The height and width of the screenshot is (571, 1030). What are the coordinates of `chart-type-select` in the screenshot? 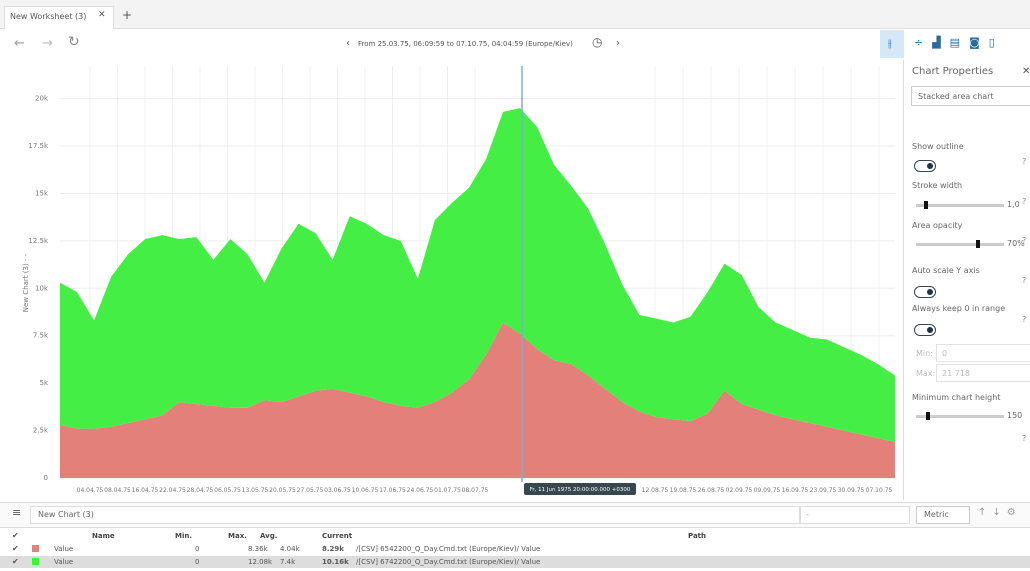 It's located at (970, 96).